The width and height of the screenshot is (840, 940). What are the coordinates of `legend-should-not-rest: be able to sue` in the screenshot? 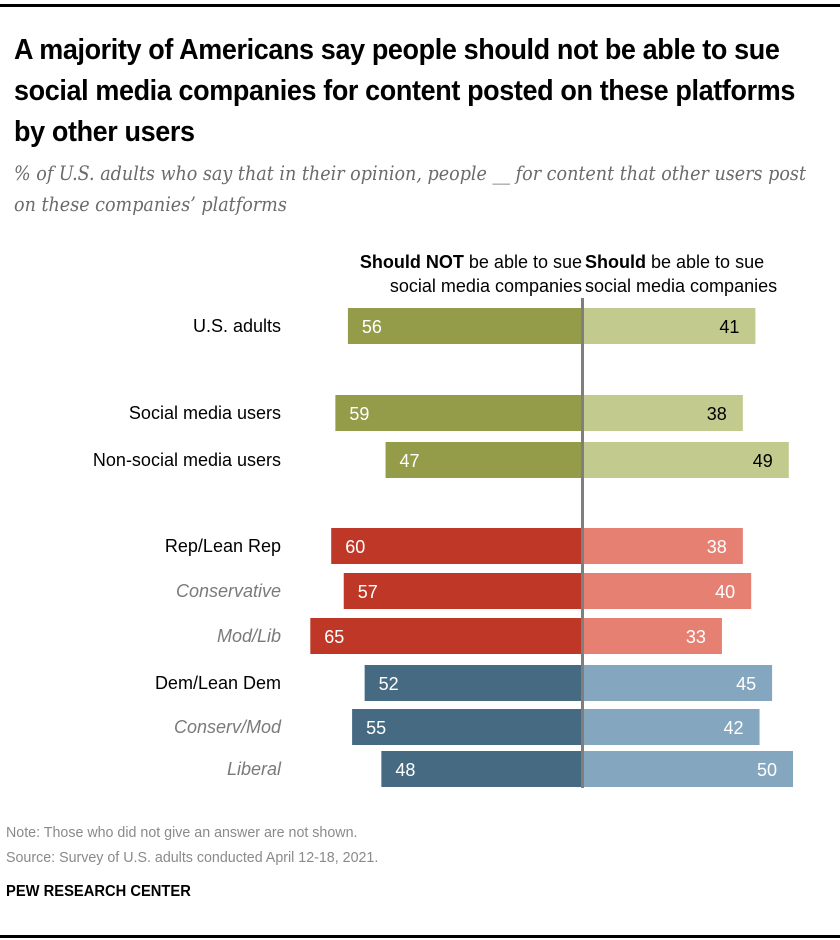 It's located at (522, 262).